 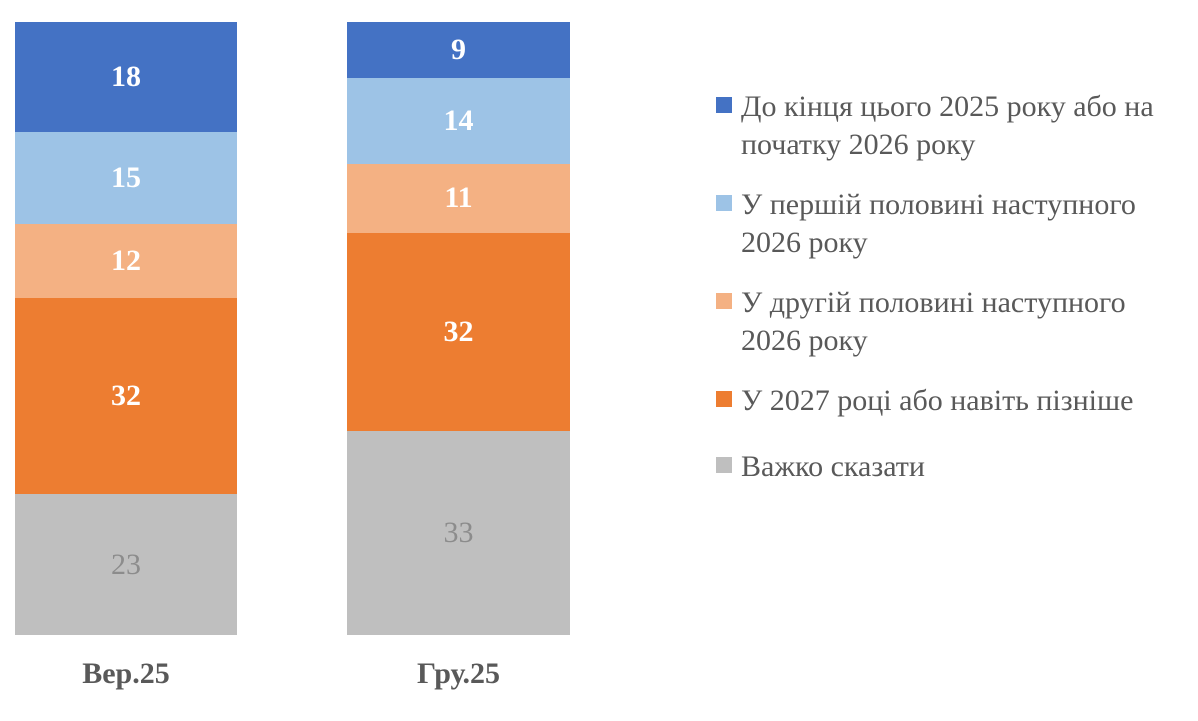 I want to click on value-label: 9, so click(x=458, y=49).